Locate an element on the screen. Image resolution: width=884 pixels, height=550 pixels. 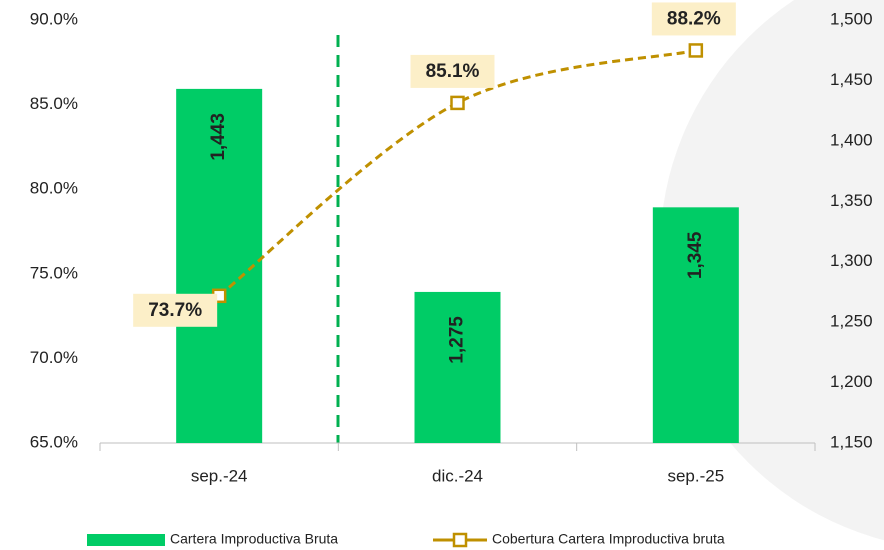
legend-marker is located at coordinates (460, 540).